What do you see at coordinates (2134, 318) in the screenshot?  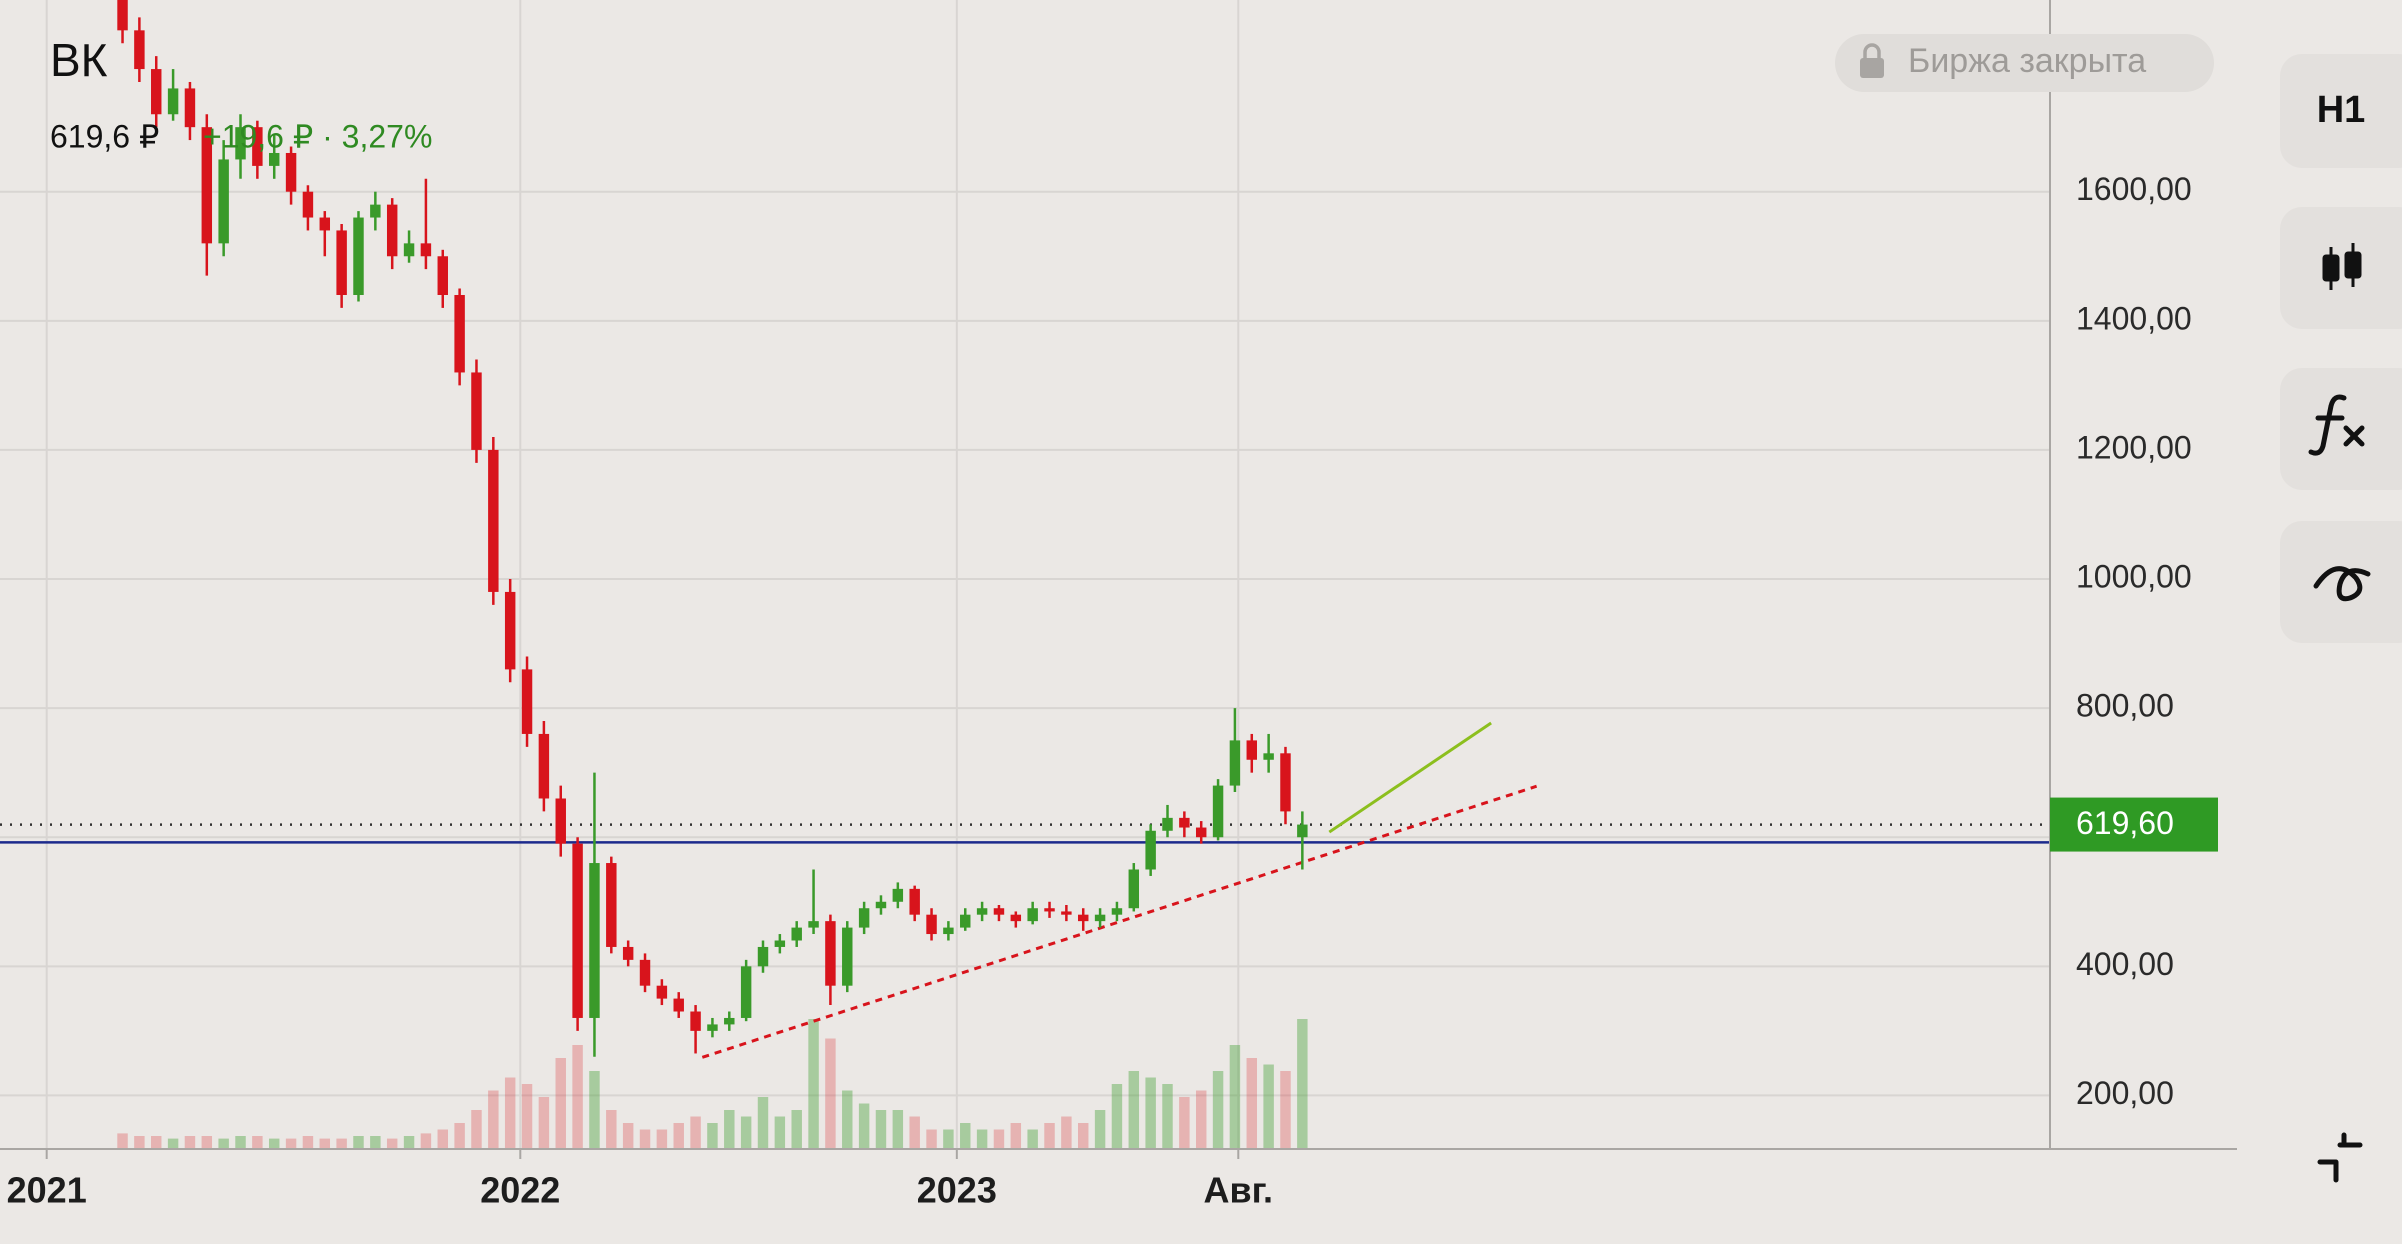 I see `y-tick-label: 1400,00` at bounding box center [2134, 318].